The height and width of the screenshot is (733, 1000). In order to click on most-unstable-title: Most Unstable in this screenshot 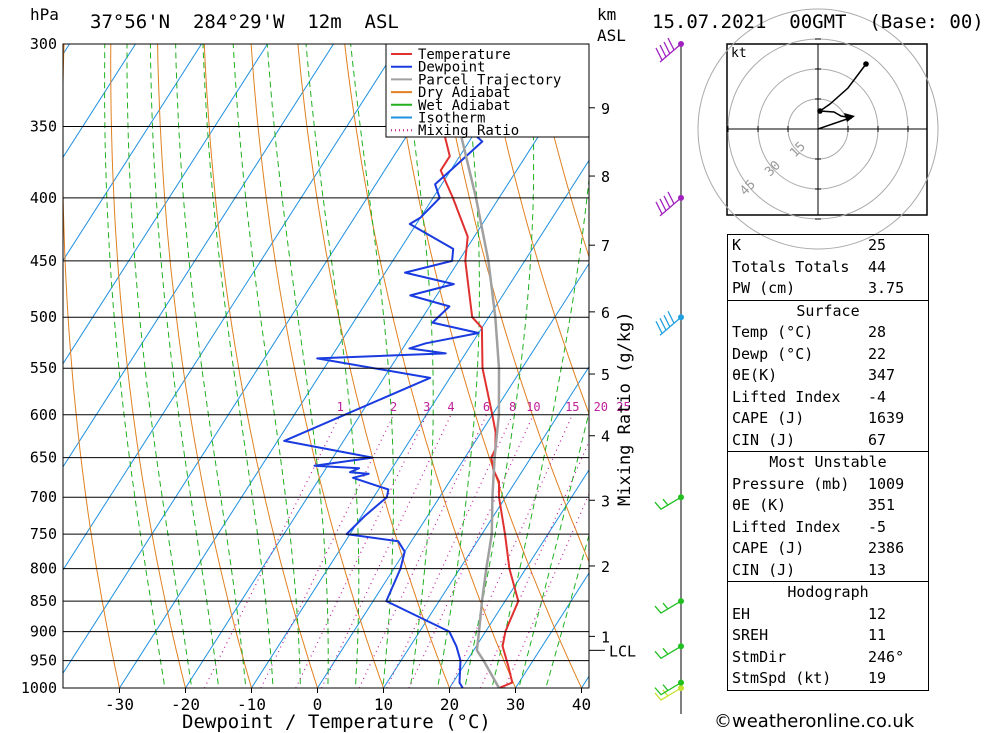, I will do `click(828, 462)`.